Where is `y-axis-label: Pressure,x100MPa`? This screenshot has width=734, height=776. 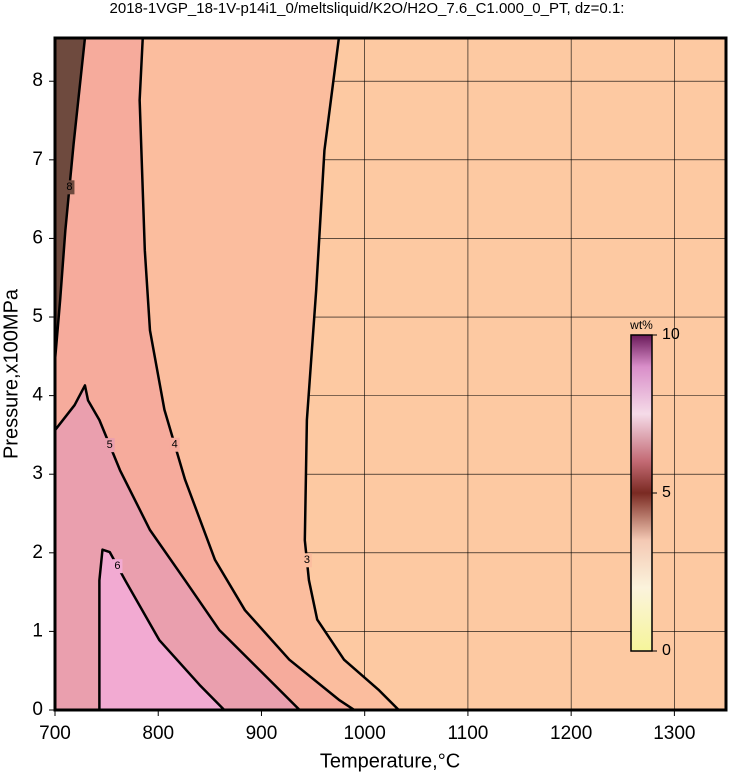
y-axis-label: Pressure,x100MPa is located at coordinates (11, 373).